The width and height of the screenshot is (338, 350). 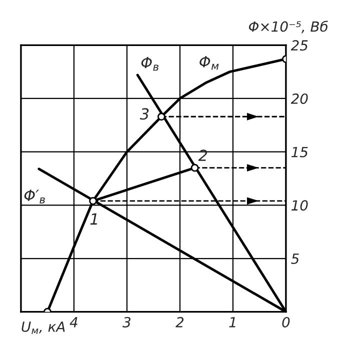 I want to click on annotation: 3, so click(x=144, y=114).